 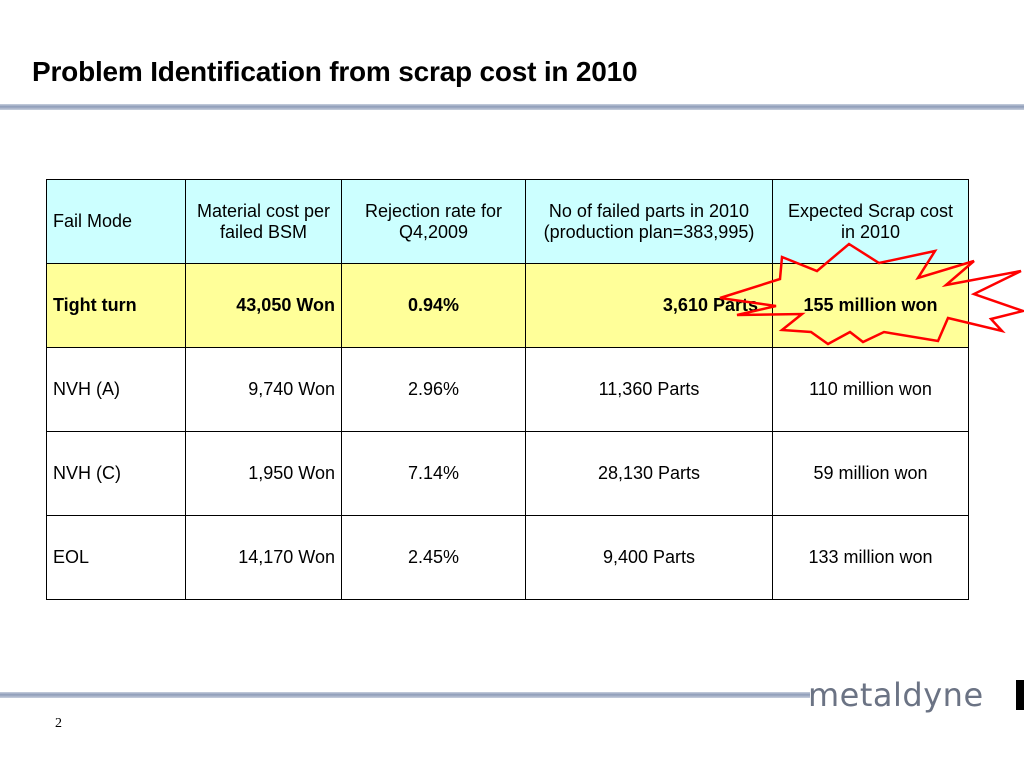 What do you see at coordinates (263, 557) in the screenshot?
I see `cell-material-cost: 14,170 Won` at bounding box center [263, 557].